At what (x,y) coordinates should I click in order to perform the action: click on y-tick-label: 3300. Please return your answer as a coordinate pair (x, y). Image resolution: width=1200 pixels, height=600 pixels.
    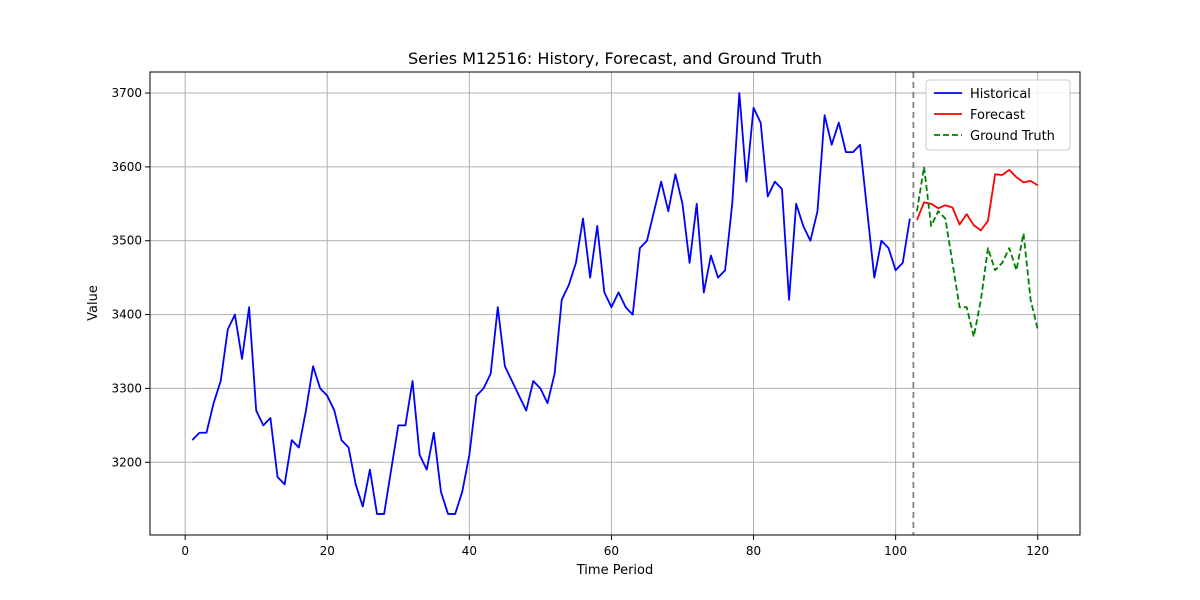
    Looking at the image, I should click on (126, 388).